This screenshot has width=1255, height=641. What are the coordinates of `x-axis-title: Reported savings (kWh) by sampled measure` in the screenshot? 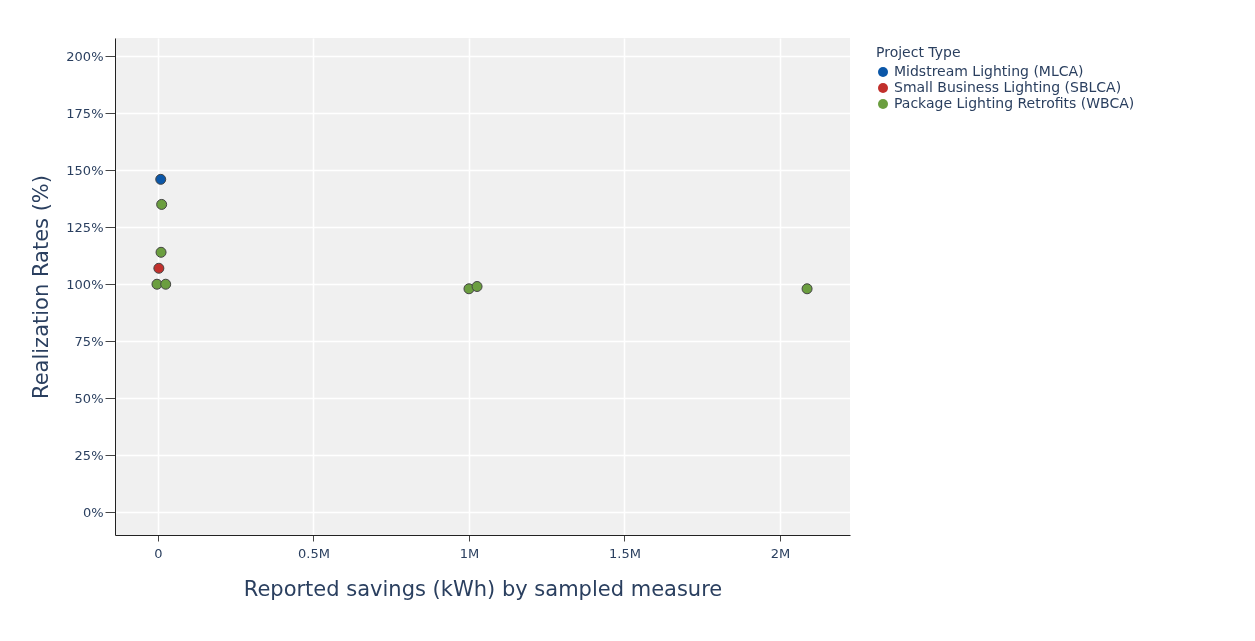 It's located at (483, 588).